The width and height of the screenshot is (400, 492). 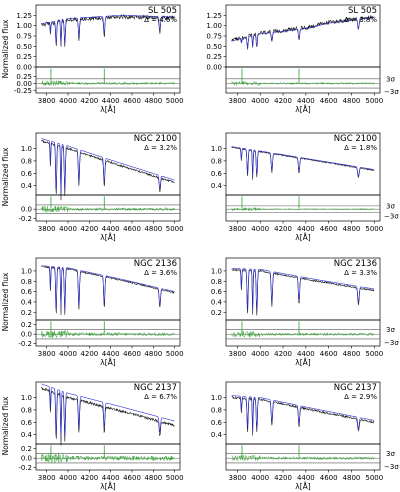 I want to click on y-tick-label: 0.25, so click(x=24, y=57).